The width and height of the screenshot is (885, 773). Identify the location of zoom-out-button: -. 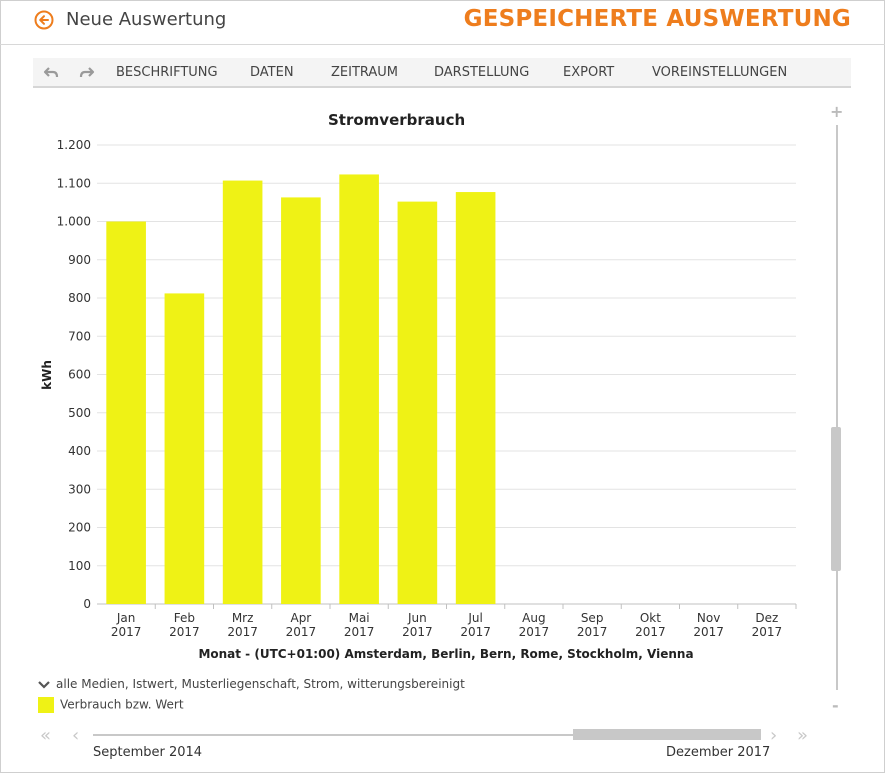
(835, 705).